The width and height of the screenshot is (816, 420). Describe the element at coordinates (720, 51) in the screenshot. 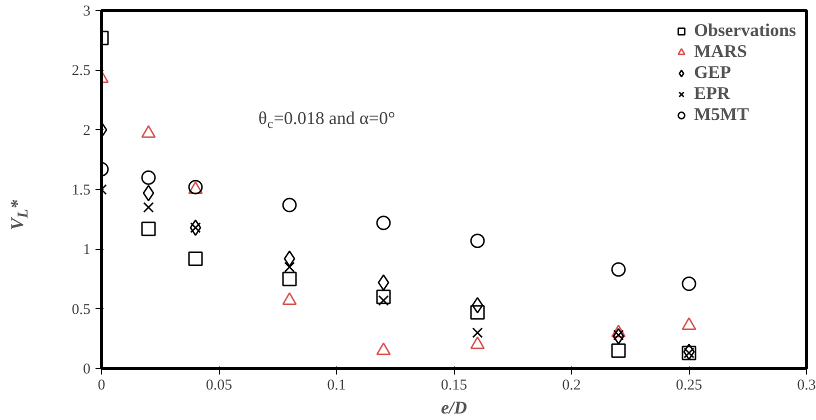

I see `legend-label: MARS` at that location.